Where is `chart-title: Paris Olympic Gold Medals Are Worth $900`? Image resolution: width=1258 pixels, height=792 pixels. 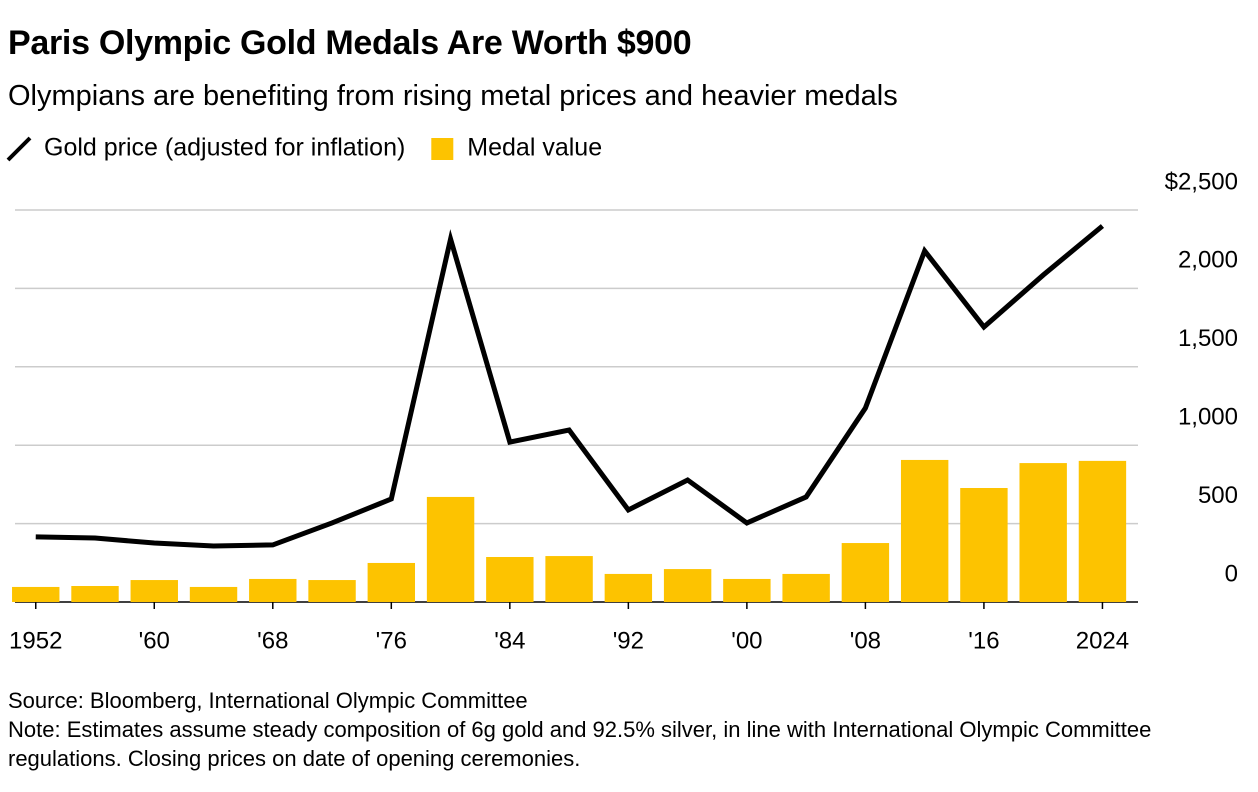 chart-title: Paris Olympic Gold Medals Are Worth $900 is located at coordinates (350, 43).